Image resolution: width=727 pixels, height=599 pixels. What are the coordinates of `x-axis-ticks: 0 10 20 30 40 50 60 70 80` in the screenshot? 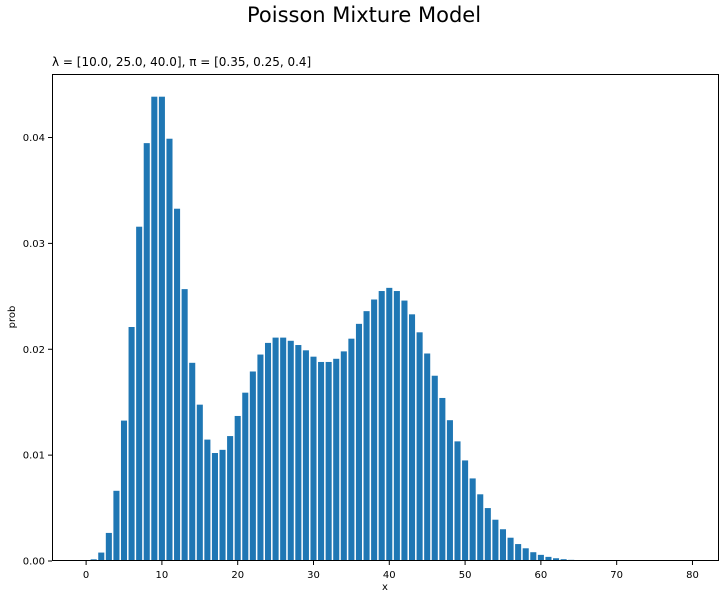 It's located at (391, 571).